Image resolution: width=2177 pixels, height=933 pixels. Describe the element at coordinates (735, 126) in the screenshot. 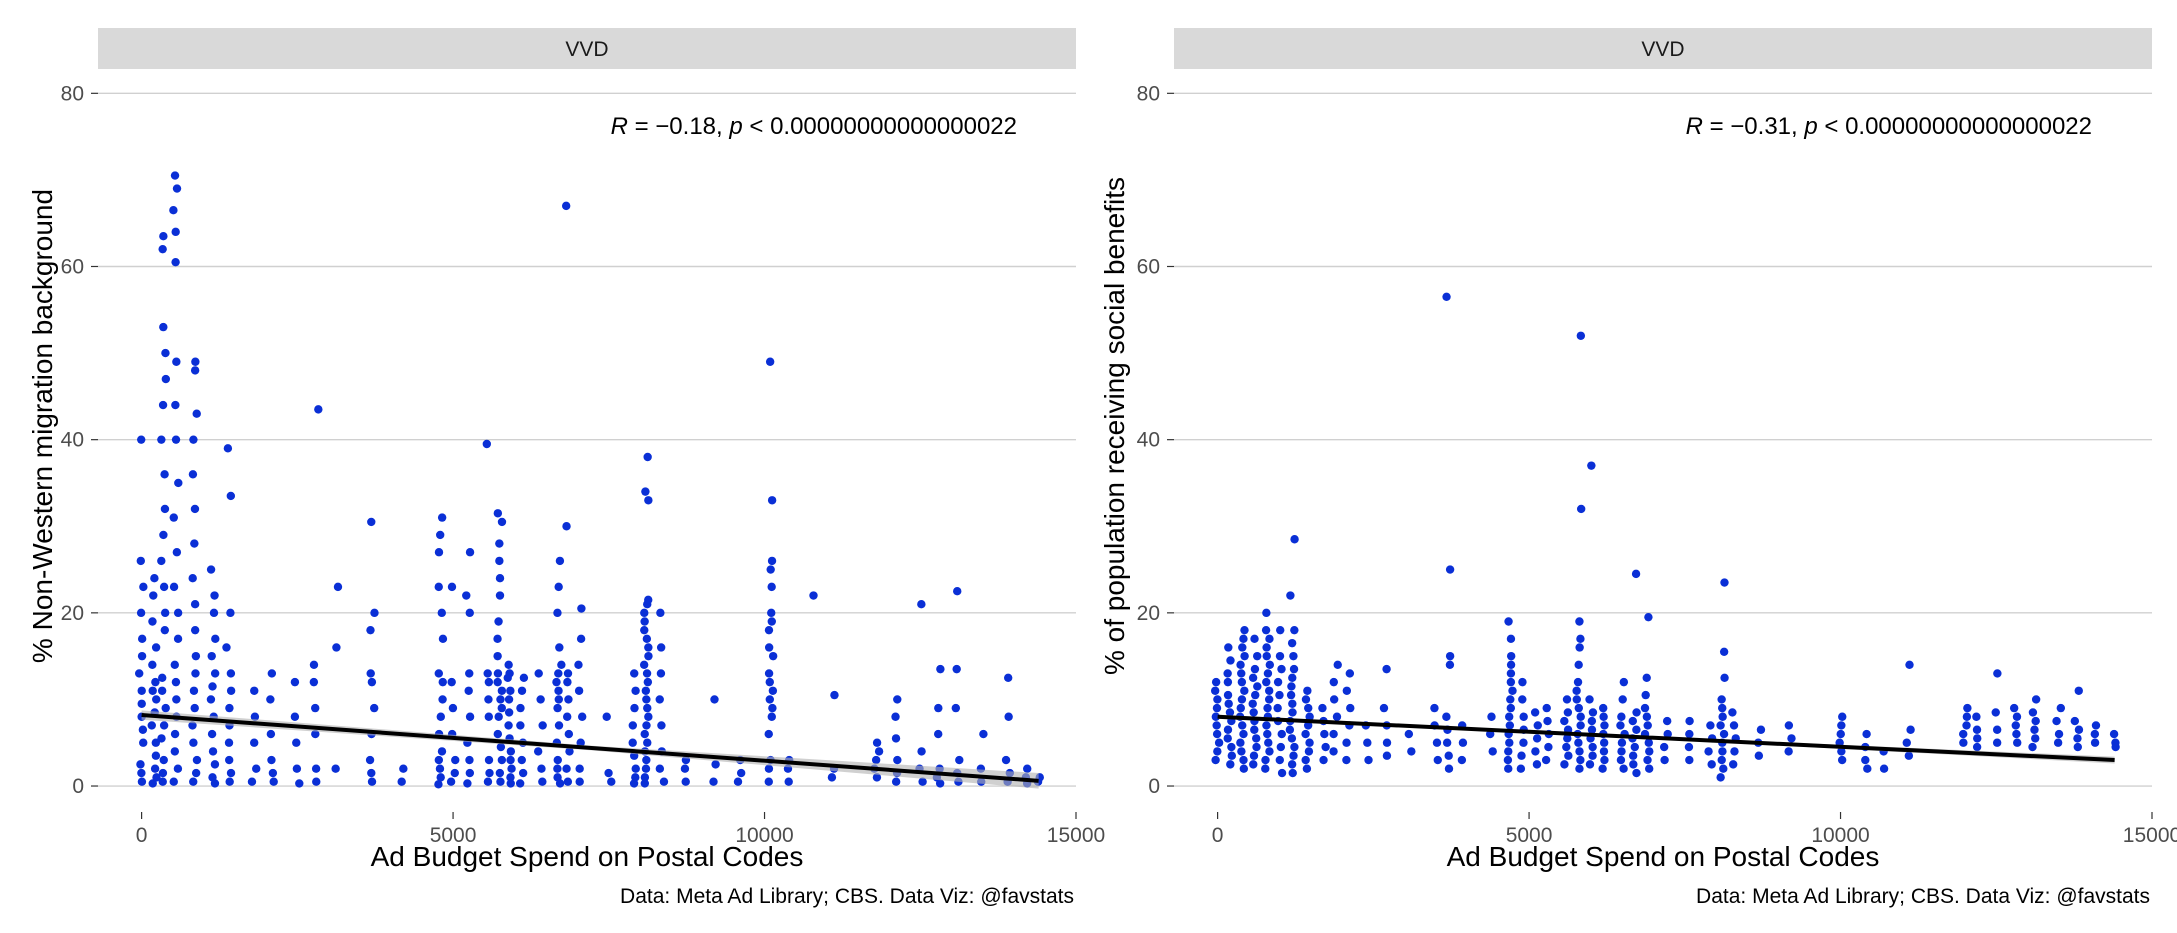

I see `stat-p-symbol: p` at that location.